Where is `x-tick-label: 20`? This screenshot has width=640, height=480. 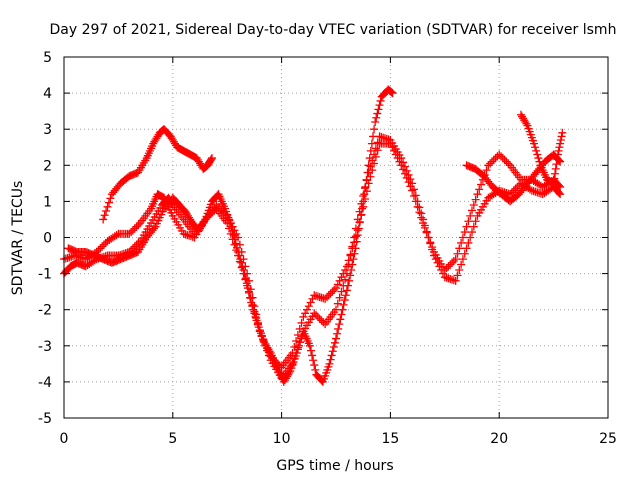 x-tick-label: 20 is located at coordinates (499, 439).